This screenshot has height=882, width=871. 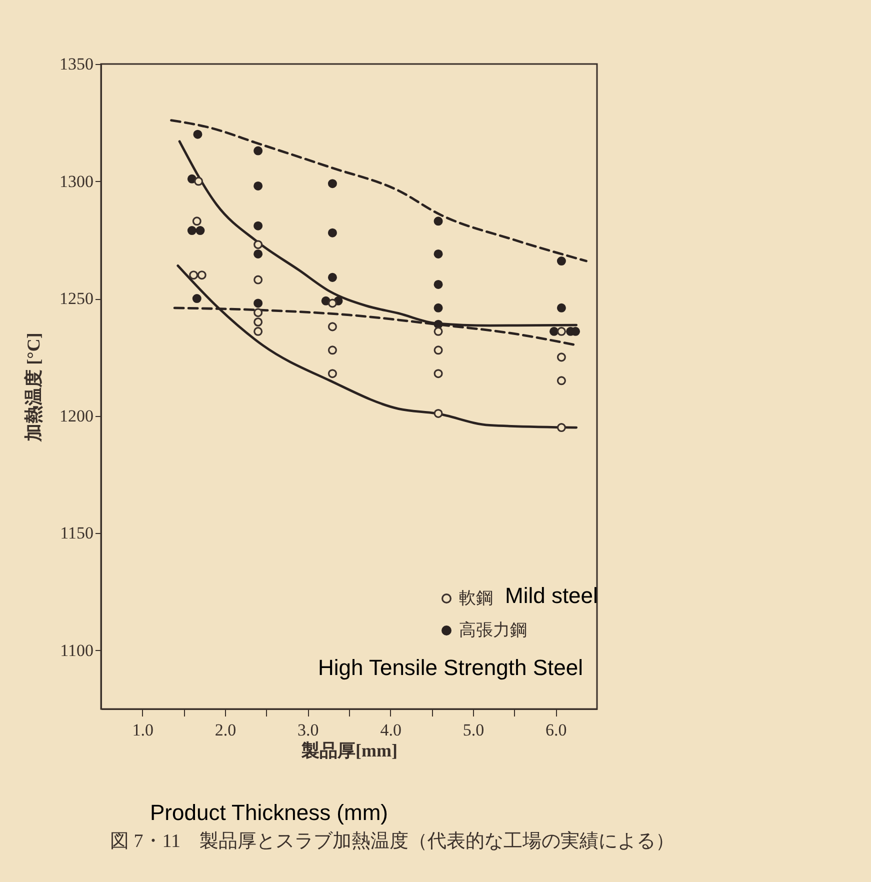 What do you see at coordinates (77, 650) in the screenshot?
I see `y-tick-label: 1100` at bounding box center [77, 650].